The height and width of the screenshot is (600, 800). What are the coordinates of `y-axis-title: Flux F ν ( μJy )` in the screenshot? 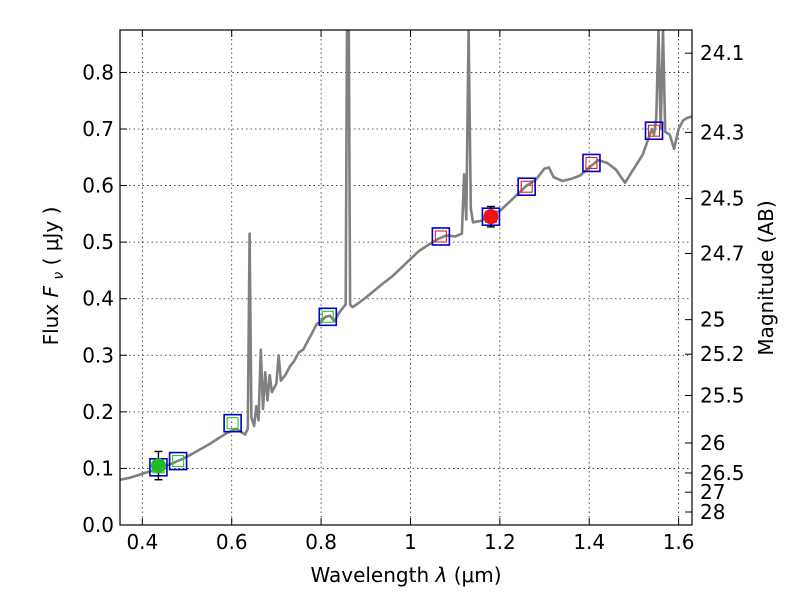 It's located at (53, 276).